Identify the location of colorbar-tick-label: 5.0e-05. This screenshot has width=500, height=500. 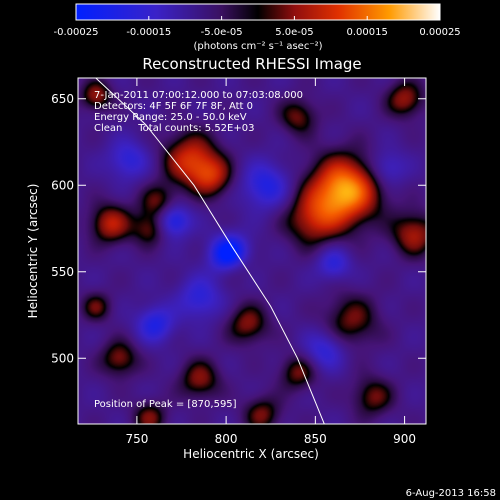
(294, 32).